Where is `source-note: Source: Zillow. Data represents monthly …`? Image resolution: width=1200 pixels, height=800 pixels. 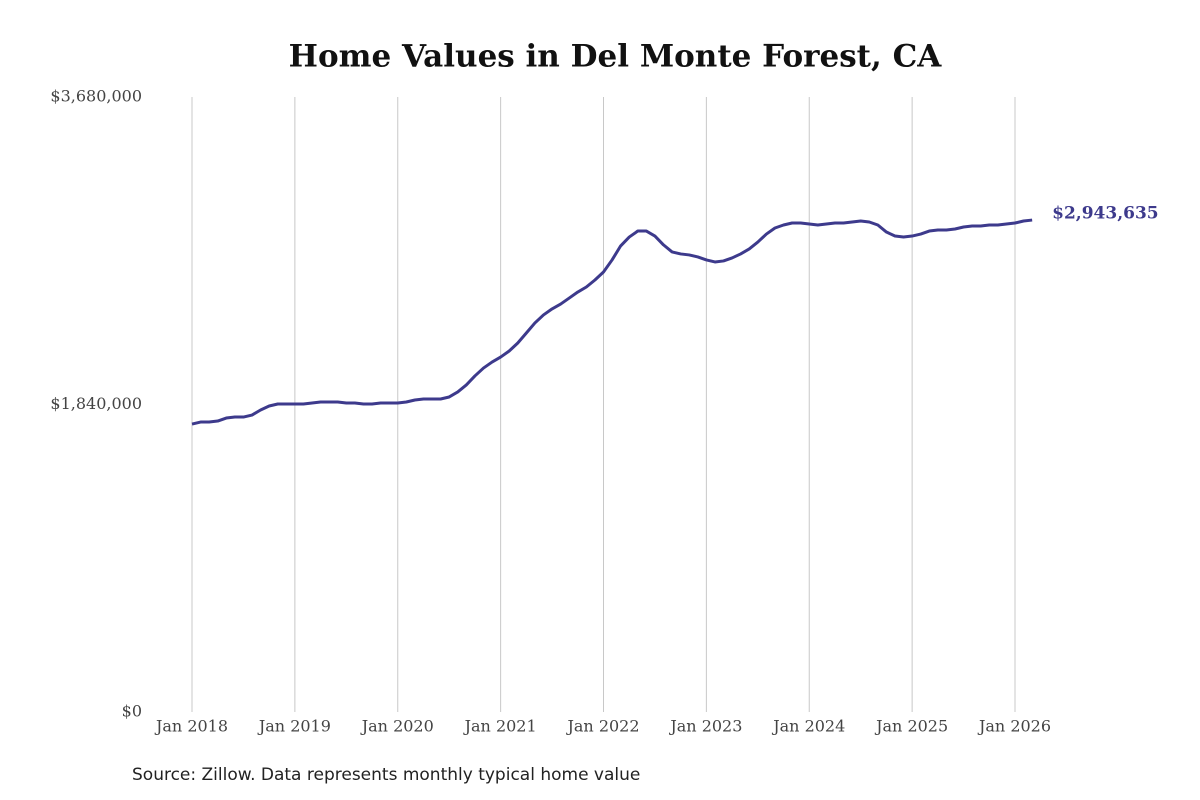 source-note: Source: Zillow. Data represents monthly … is located at coordinates (386, 775).